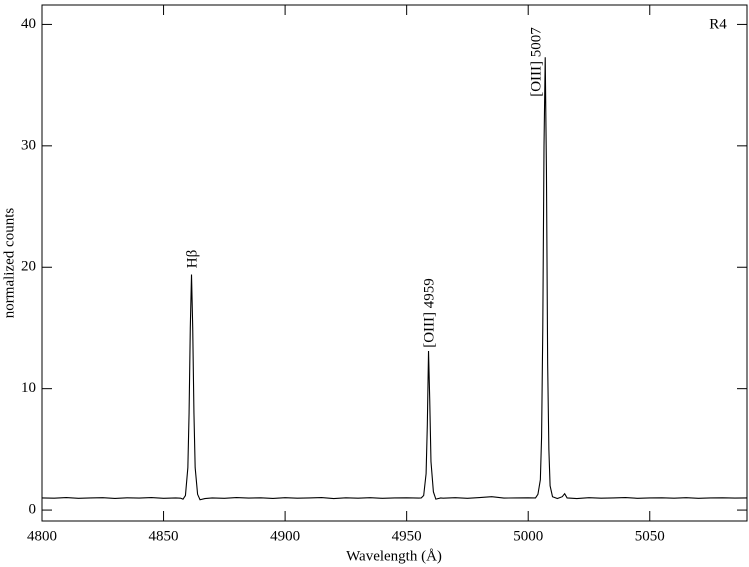  What do you see at coordinates (528, 536) in the screenshot?
I see `x-tick-label: 5000` at bounding box center [528, 536].